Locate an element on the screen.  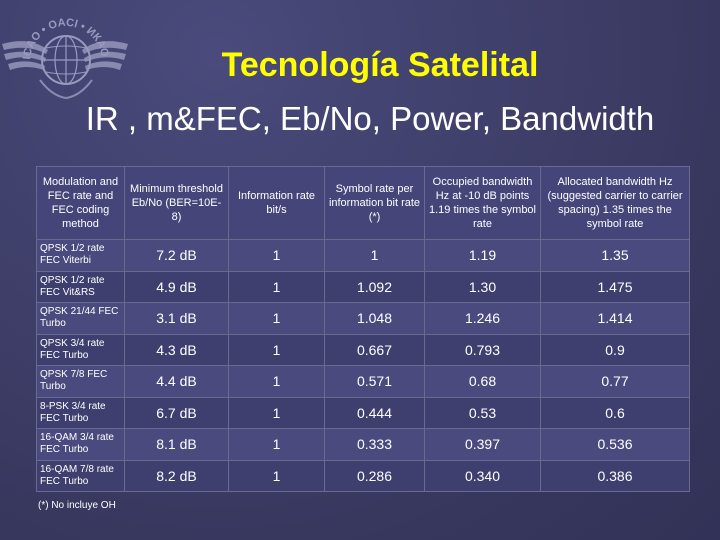
footnote: (*) No incluye OH is located at coordinates (77, 505).